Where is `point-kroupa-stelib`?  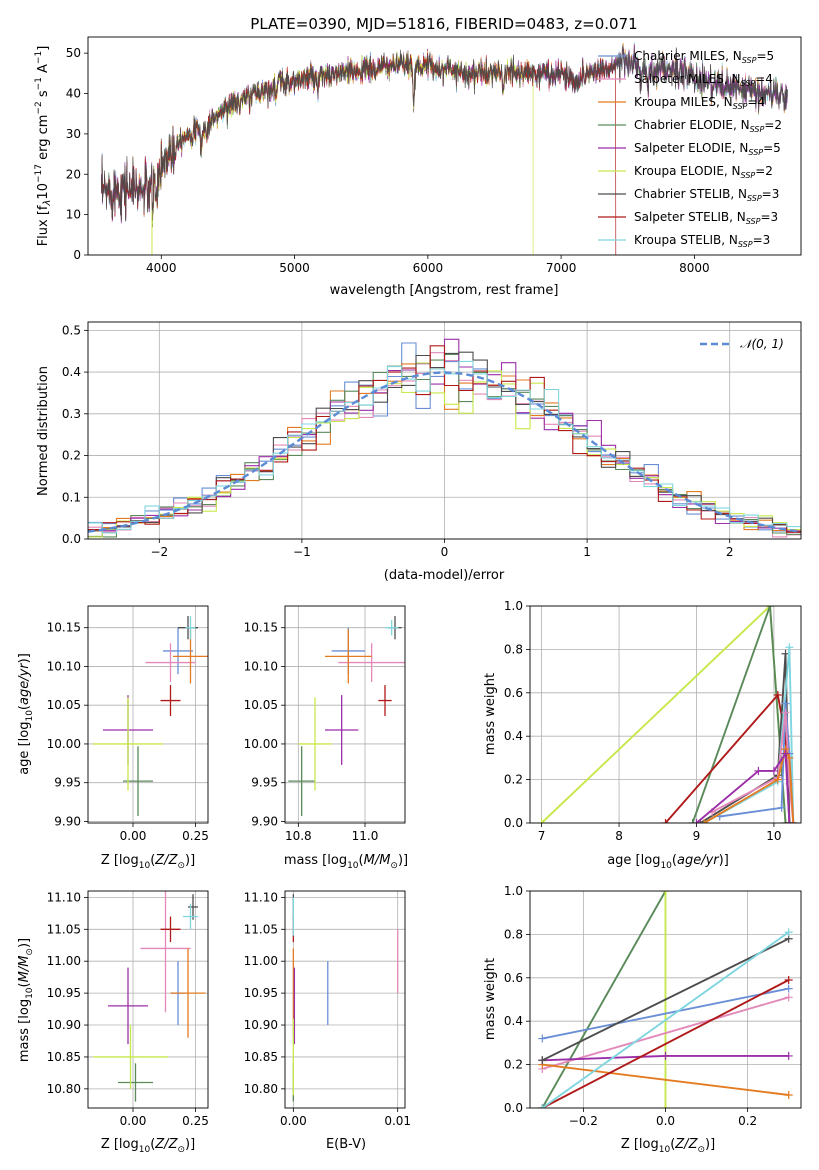 point-kroupa-stelib is located at coordinates (190, 628).